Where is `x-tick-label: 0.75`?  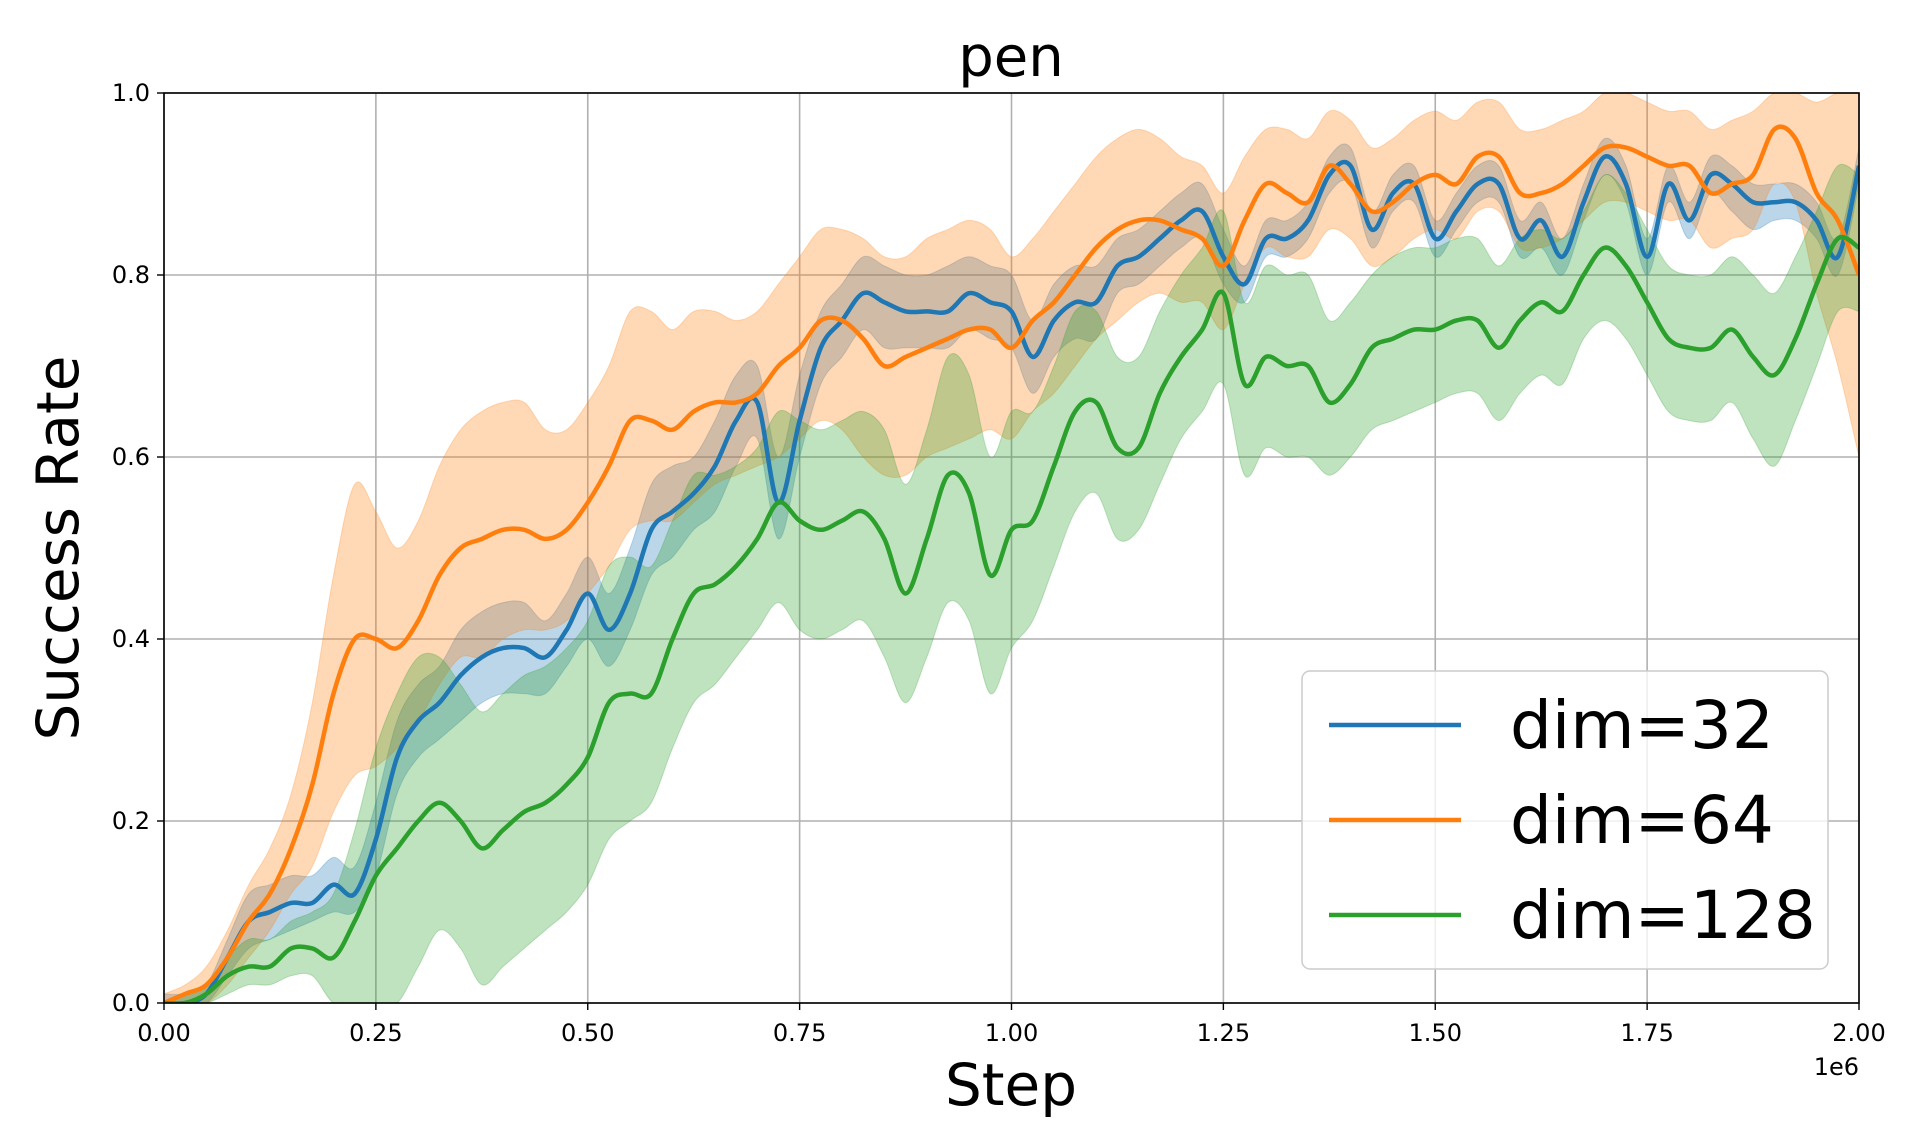 x-tick-label: 0.75 is located at coordinates (799, 1033).